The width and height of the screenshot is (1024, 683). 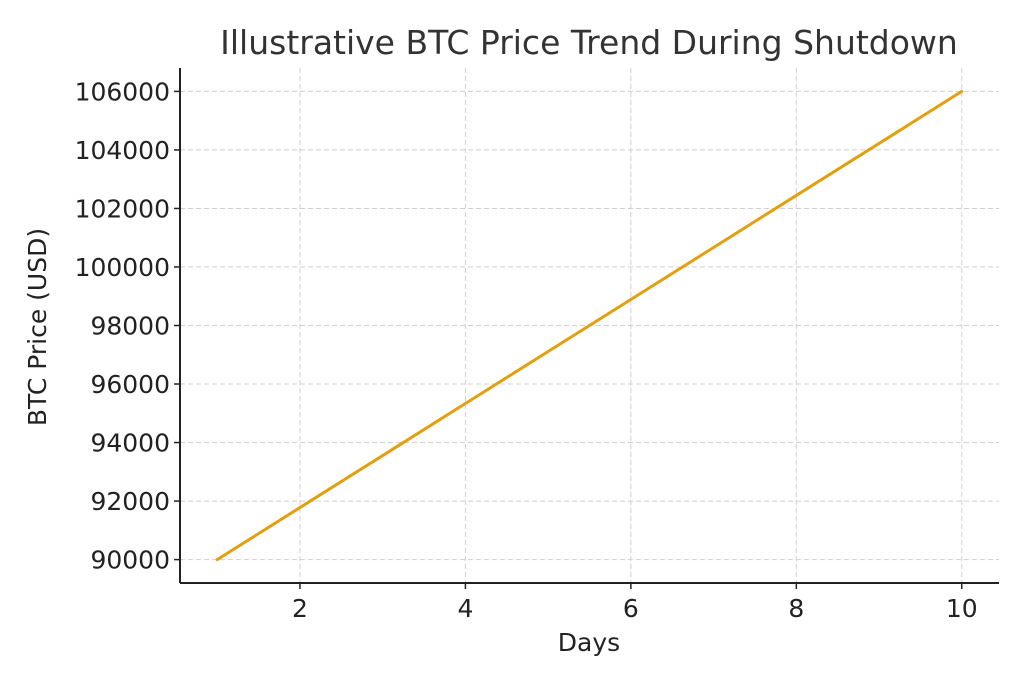 What do you see at coordinates (300, 608) in the screenshot?
I see `x-tick-label: 2` at bounding box center [300, 608].